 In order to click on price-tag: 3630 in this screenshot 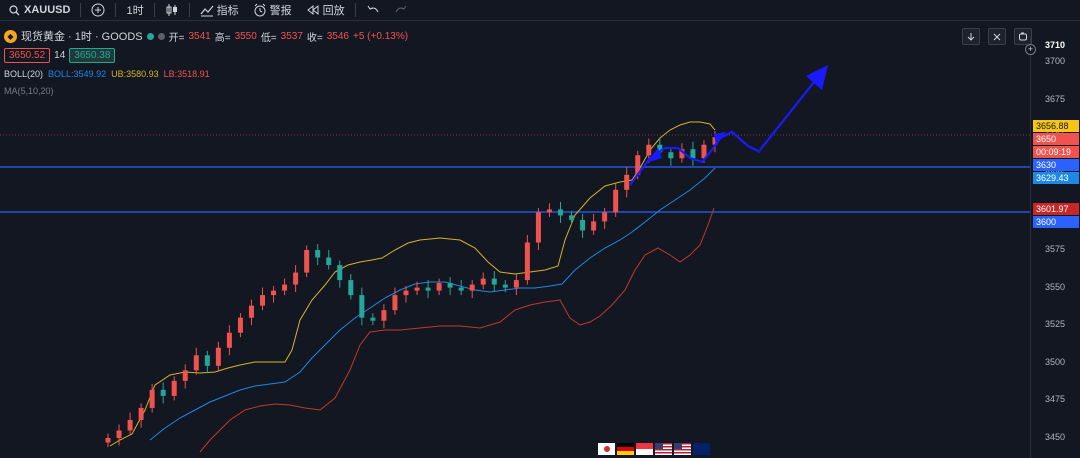, I will do `click(1056, 165)`.